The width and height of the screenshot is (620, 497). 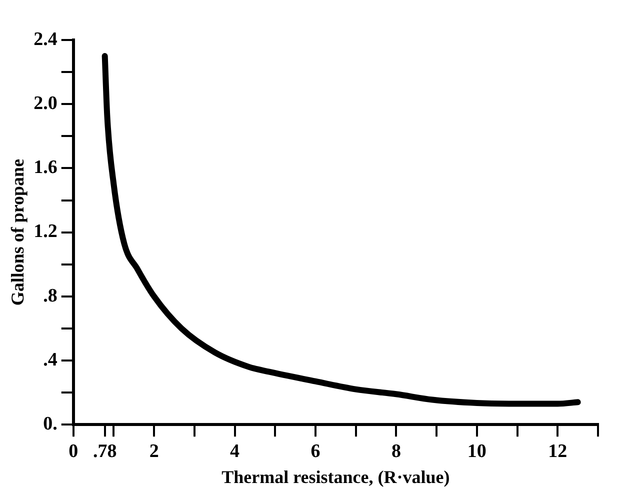 What do you see at coordinates (235, 451) in the screenshot?
I see `x-tick-label: 4` at bounding box center [235, 451].